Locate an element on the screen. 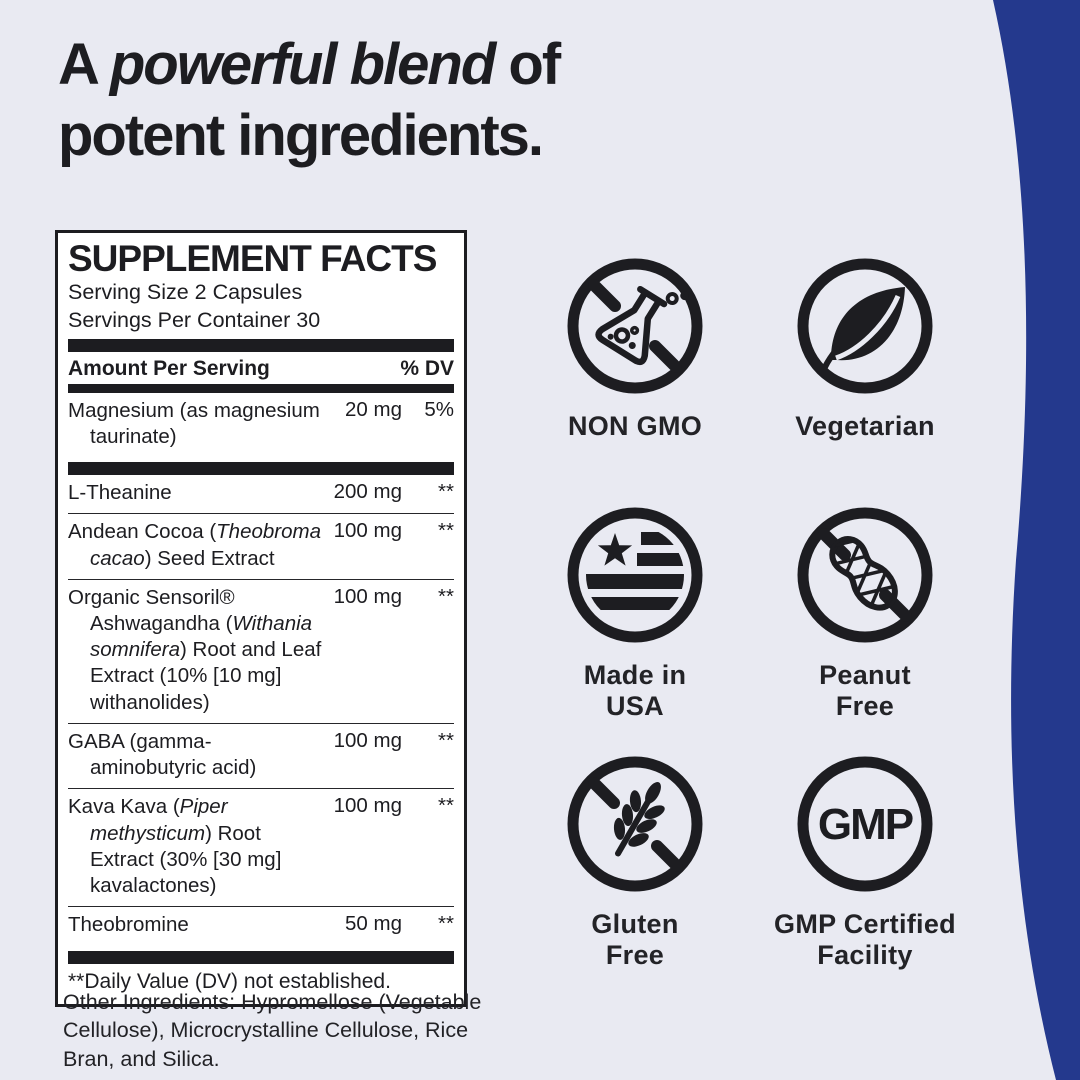 The image size is (1080, 1080). title-line-2: potent ingredients. is located at coordinates (301, 135).